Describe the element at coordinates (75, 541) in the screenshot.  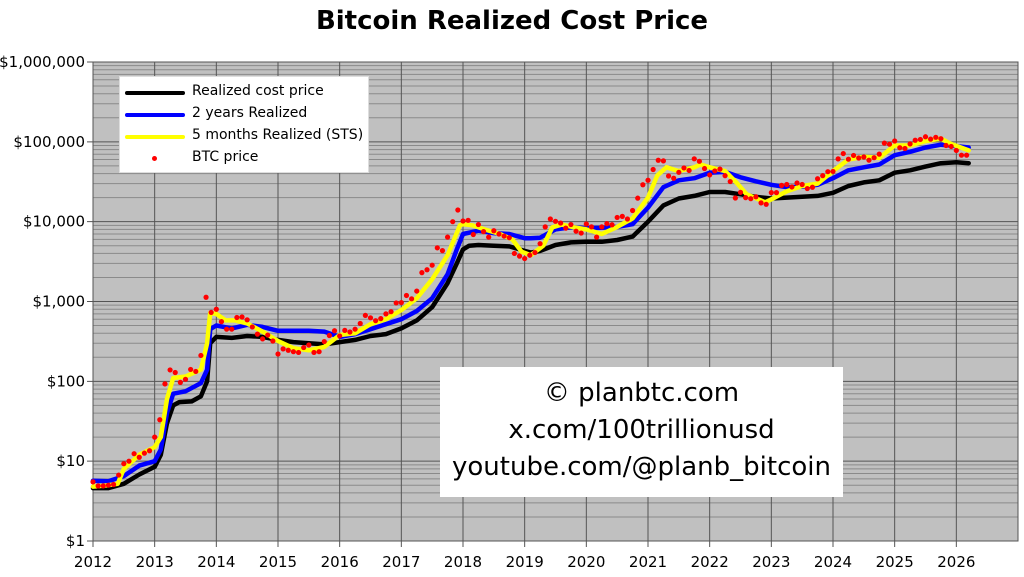
I see `y-tick-label: $1` at that location.